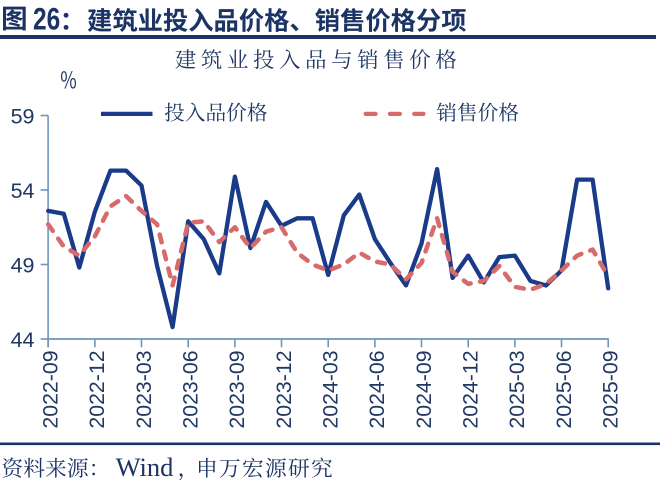 The height and width of the screenshot is (491, 660). What do you see at coordinates (331, 389) in the screenshot?
I see `svg-text: 2024-03` at bounding box center [331, 389].